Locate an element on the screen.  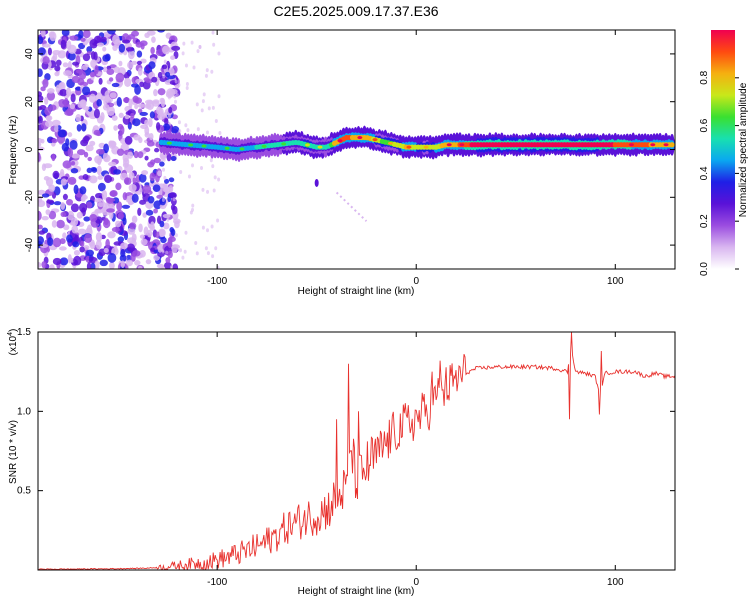
snr-scale-prefix: (x10 is located at coordinates (13, 345).